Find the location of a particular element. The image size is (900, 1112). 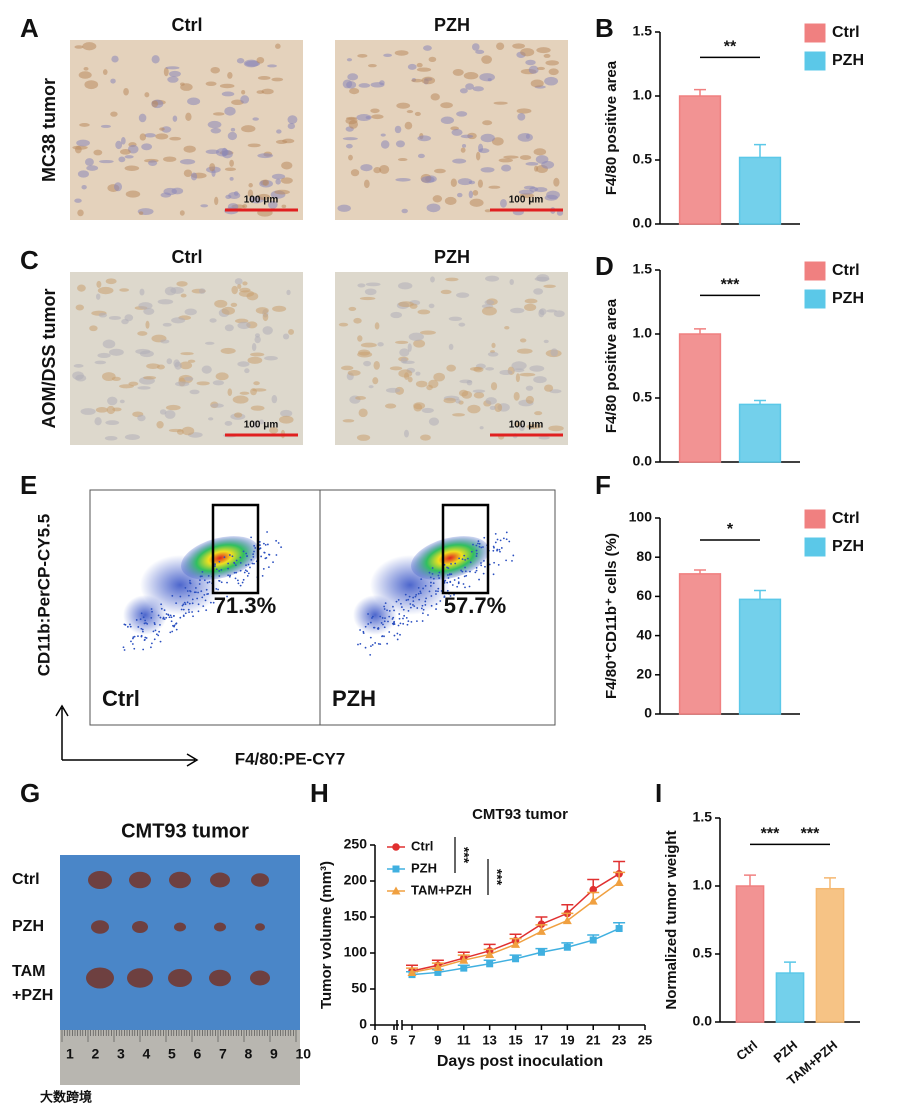

x-tick-label: 11 is located at coordinates (464, 1039).